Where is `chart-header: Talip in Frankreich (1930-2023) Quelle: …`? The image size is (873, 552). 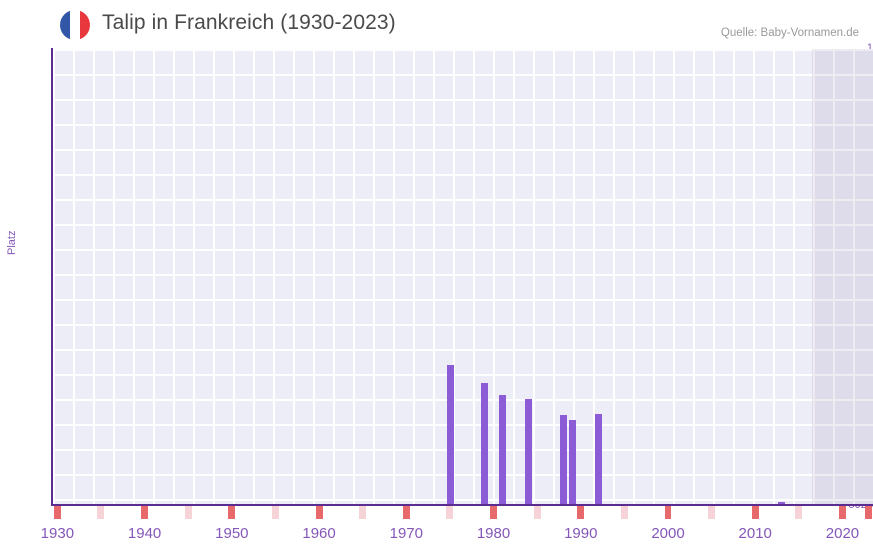 chart-header: Talip in Frankreich (1930-2023) Quelle: … is located at coordinates (436, 22).